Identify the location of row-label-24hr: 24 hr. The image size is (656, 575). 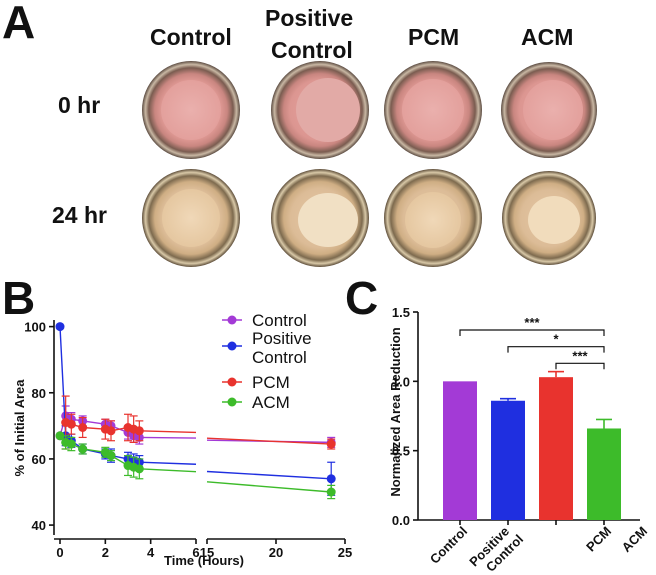
(79, 215).